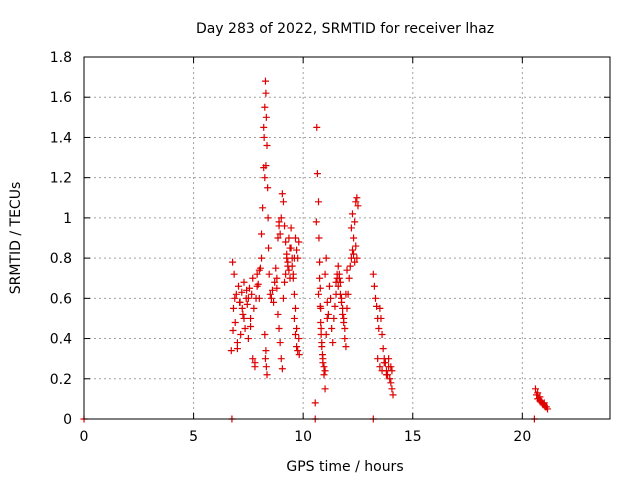  I want to click on y-tick-label: 0.6, so click(61, 299).